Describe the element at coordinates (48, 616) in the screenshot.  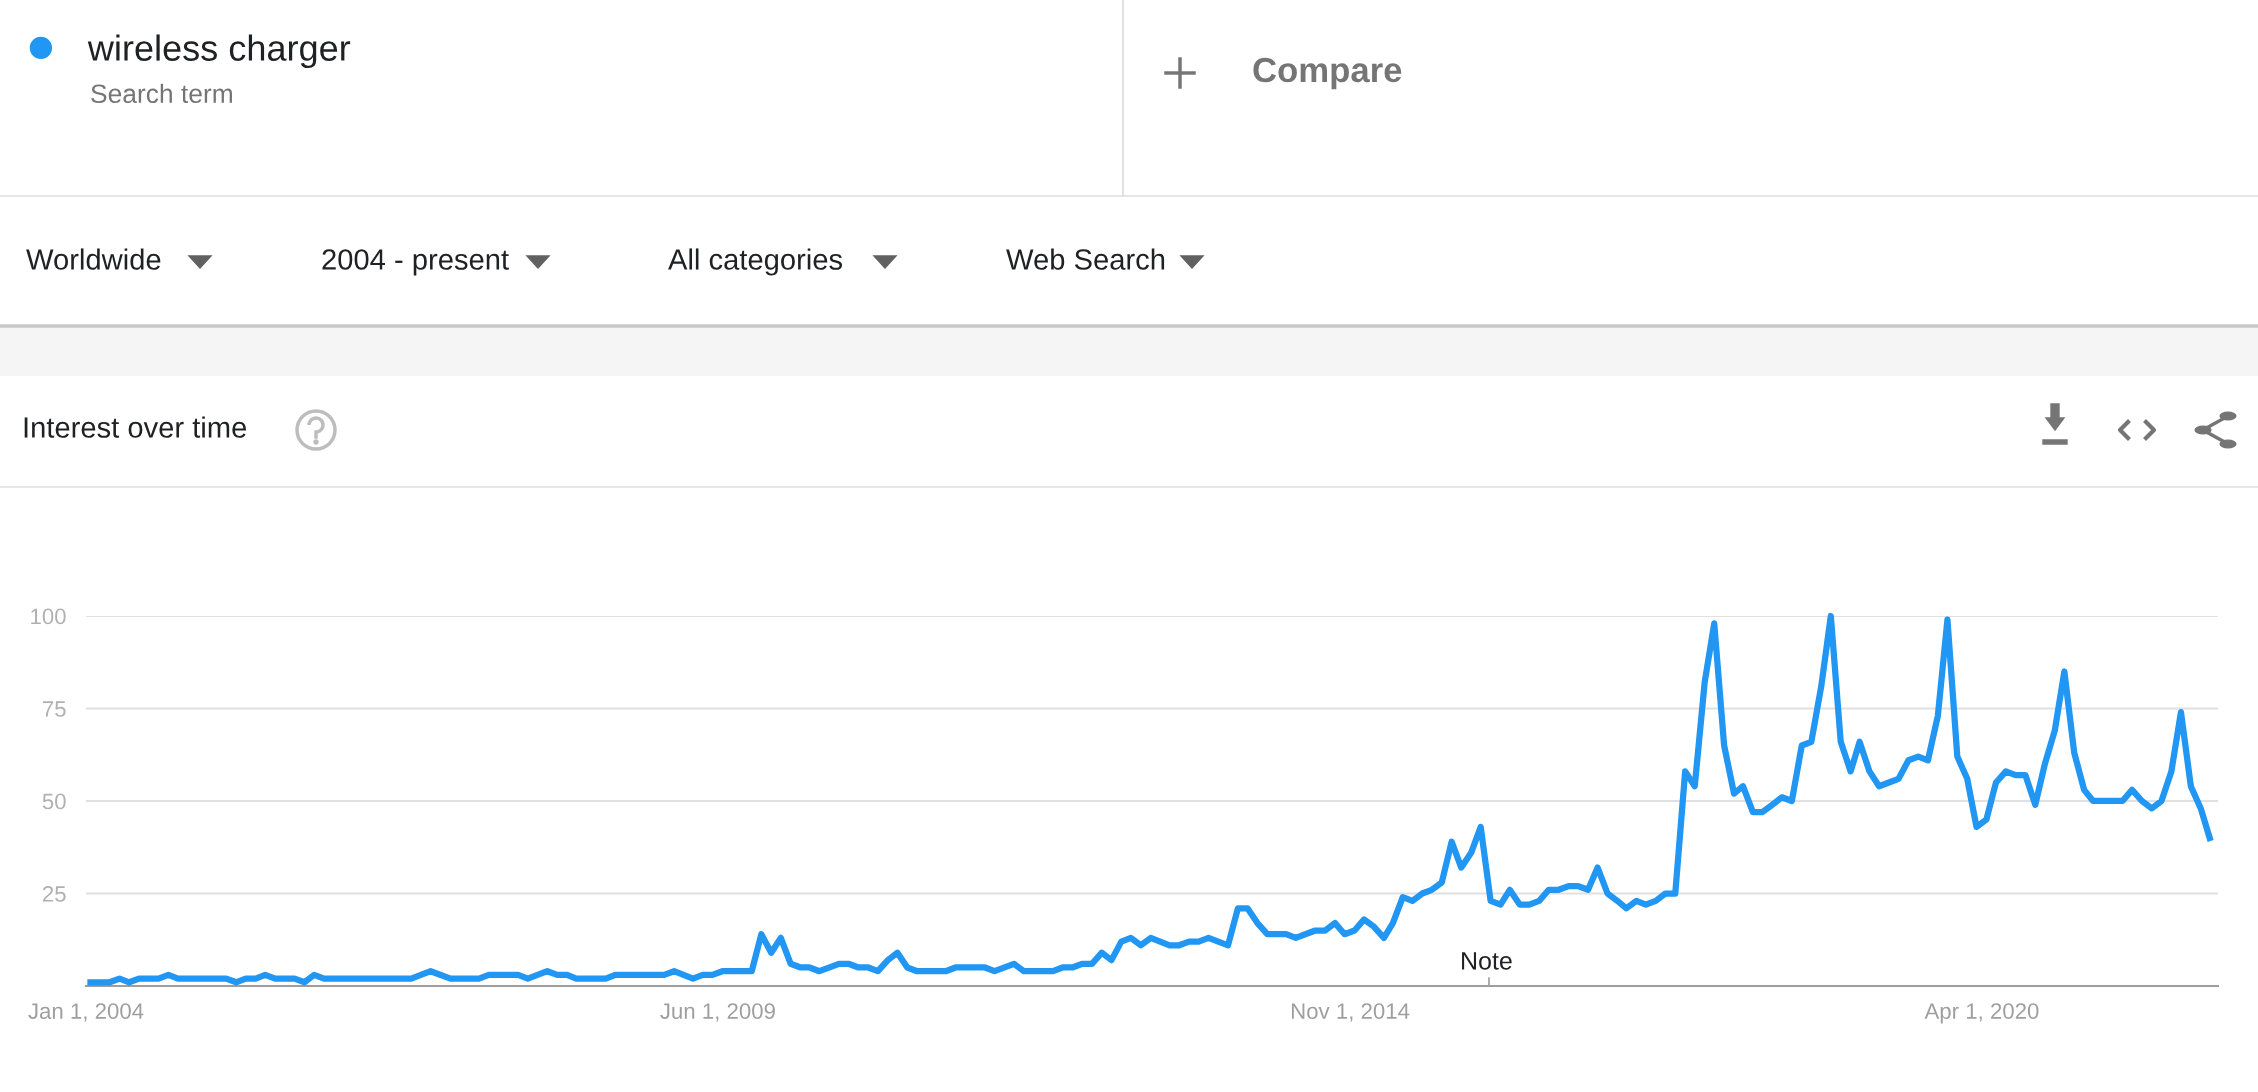
I see `y-tick-label: 100` at that location.